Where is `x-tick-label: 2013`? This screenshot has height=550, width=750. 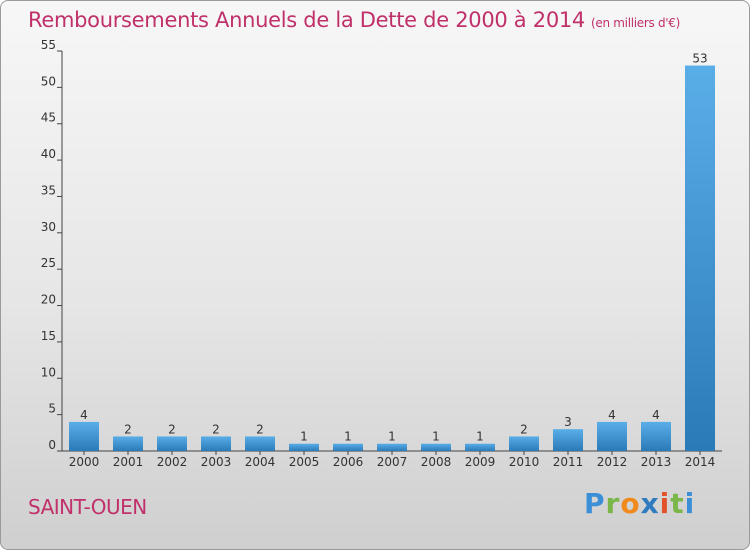 x-tick-label: 2013 is located at coordinates (656, 462).